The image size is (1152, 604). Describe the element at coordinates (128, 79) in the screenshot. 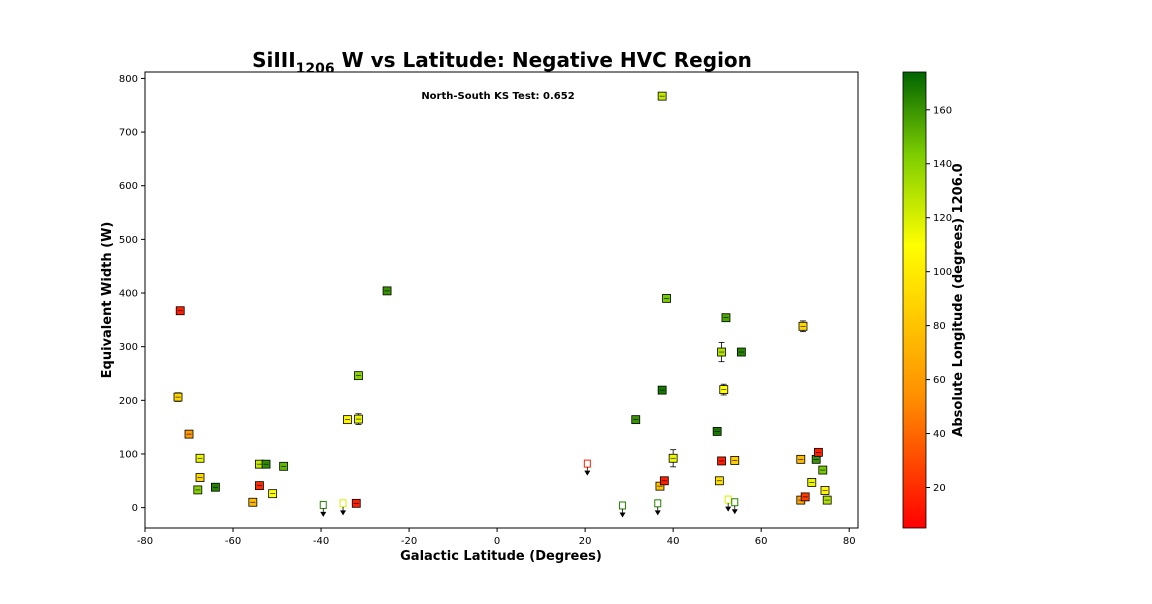

I see `y-tick-label: 800` at that location.